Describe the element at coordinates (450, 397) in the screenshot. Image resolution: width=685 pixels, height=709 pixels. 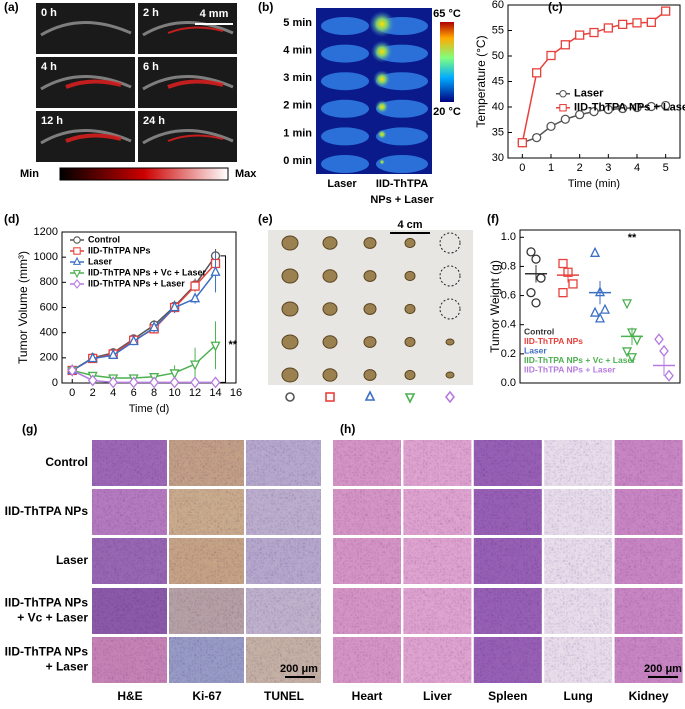
I see `group-symbol` at that location.